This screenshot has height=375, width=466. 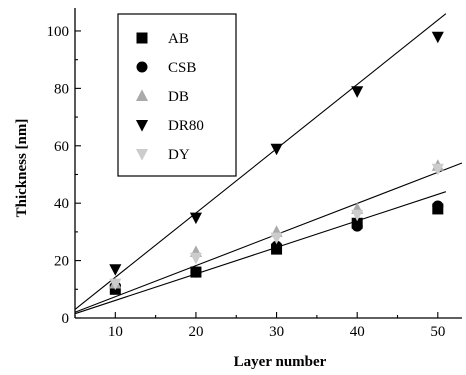 I want to click on x-tick-label: 10, so click(x=115, y=332).